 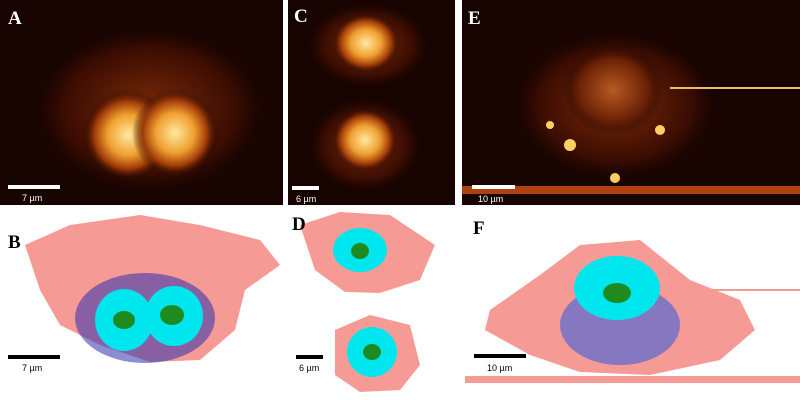 What do you see at coordinates (152, 289) in the screenshot?
I see `panel-b-map` at bounding box center [152, 289].